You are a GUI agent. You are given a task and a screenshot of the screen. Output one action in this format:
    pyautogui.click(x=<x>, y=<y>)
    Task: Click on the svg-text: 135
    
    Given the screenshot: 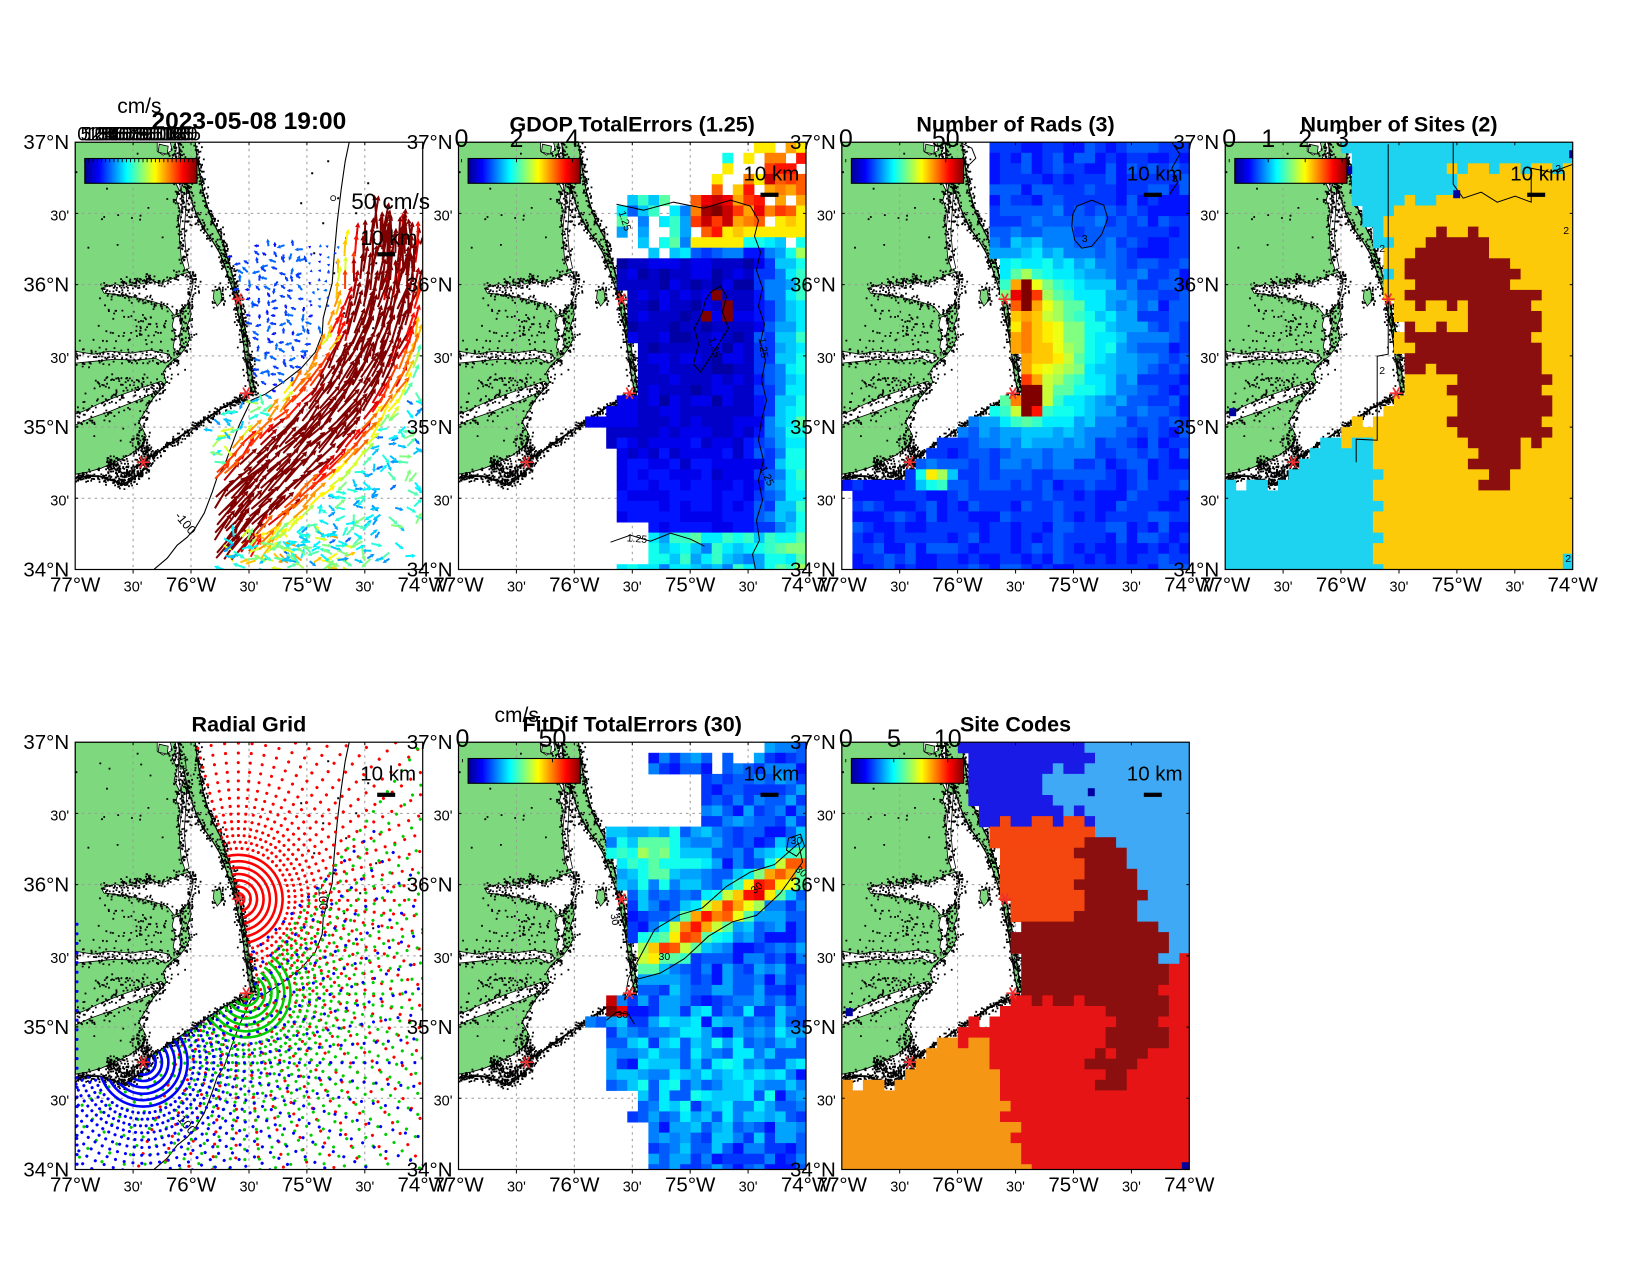 What is the action you would take?
    pyautogui.click(x=185, y=135)
    